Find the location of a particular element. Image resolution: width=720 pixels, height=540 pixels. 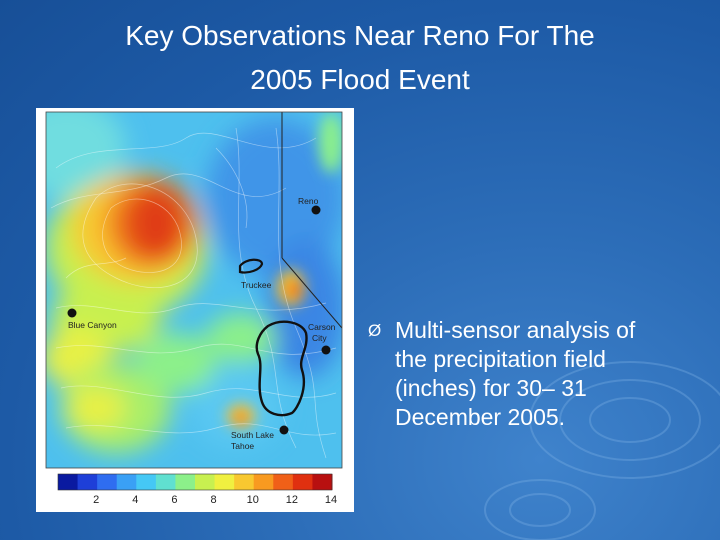

station-truckee-label: Truckee is located at coordinates (256, 285).